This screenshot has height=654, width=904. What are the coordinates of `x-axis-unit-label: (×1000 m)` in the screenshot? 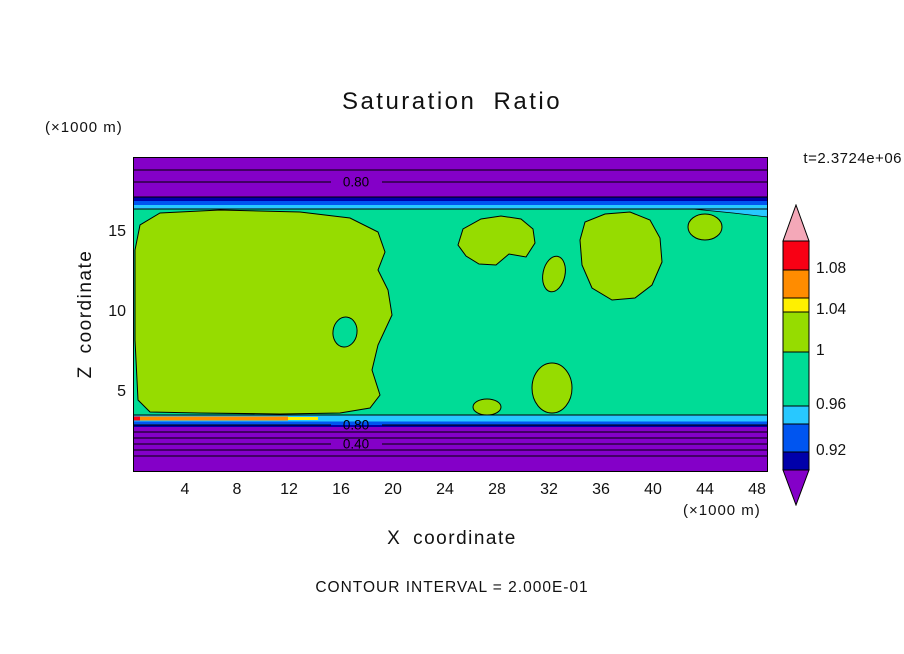 It's located at (722, 510).